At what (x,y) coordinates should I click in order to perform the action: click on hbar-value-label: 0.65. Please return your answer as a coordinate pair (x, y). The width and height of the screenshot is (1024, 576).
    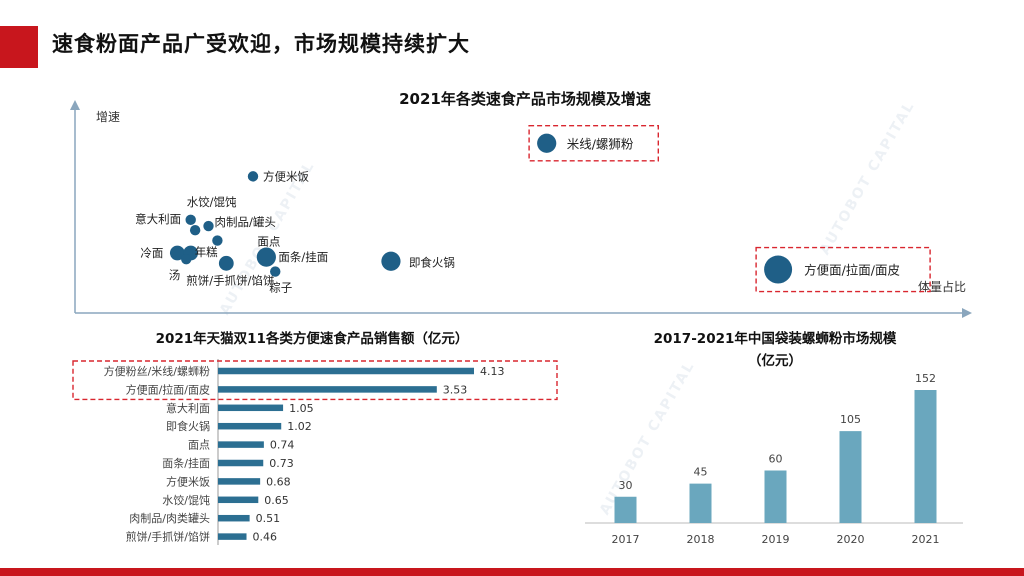
    Looking at the image, I should click on (276, 500).